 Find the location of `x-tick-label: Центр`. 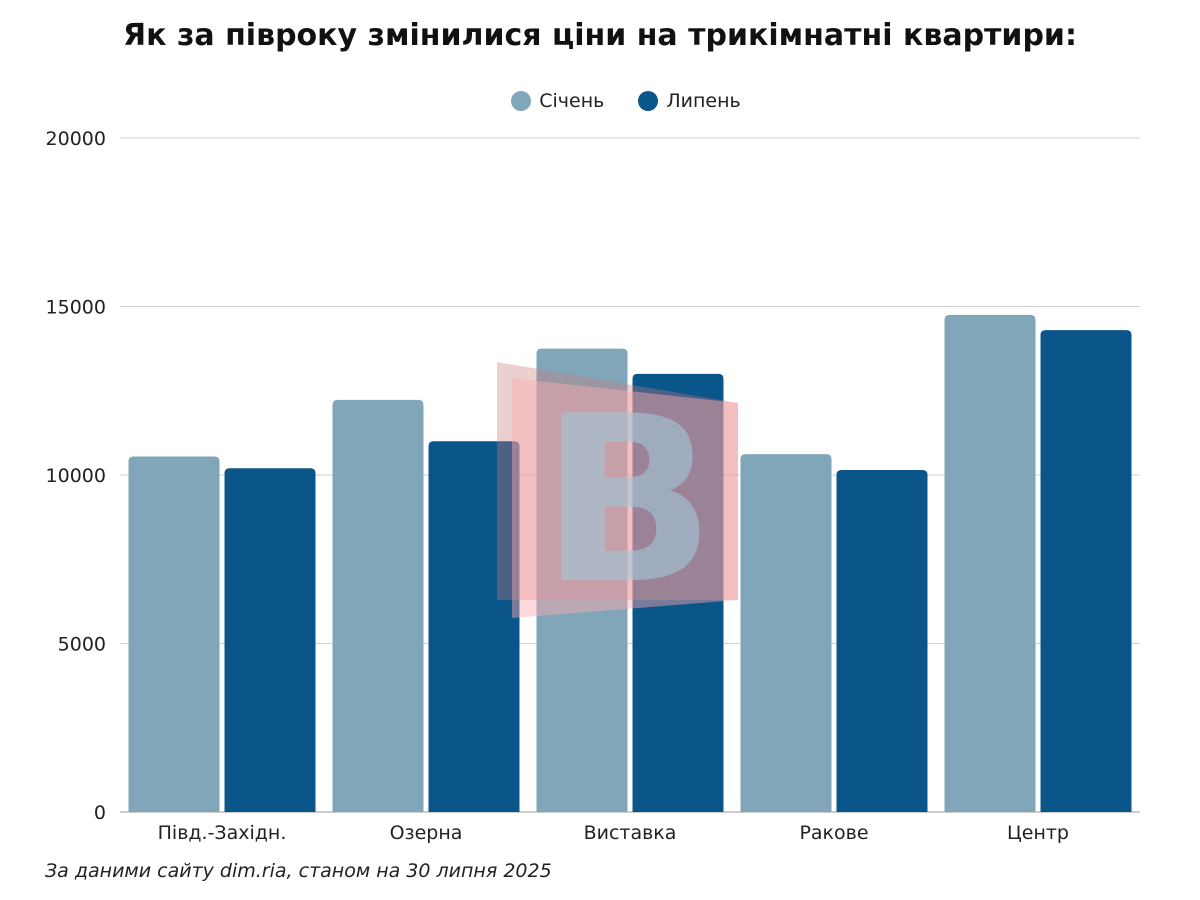

x-tick-label: Центр is located at coordinates (1038, 833).